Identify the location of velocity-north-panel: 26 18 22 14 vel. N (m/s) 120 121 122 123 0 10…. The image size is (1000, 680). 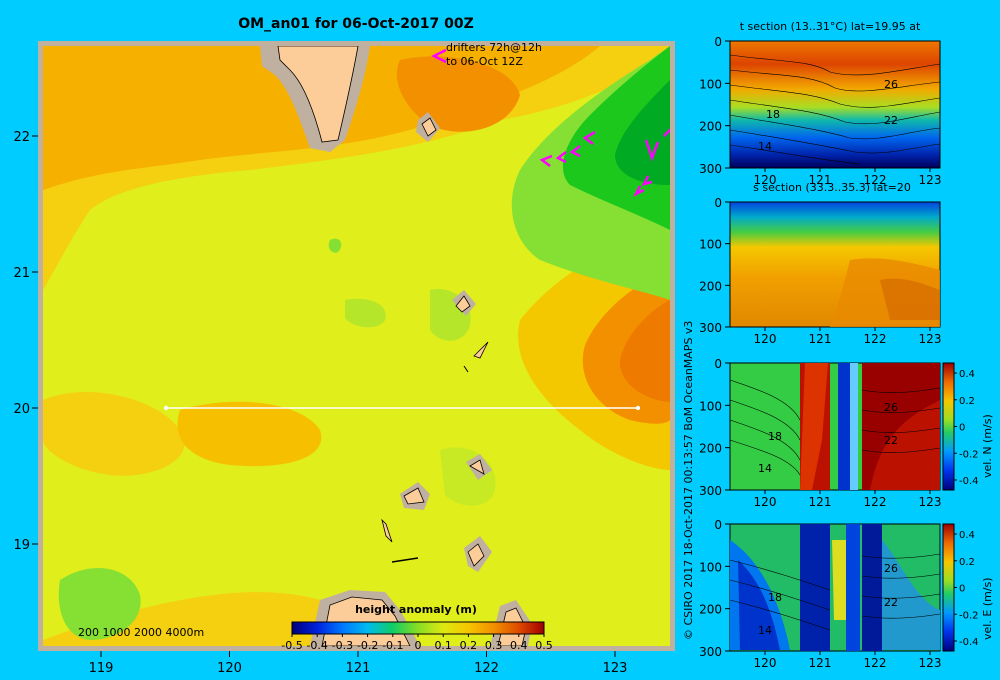
(846, 433).